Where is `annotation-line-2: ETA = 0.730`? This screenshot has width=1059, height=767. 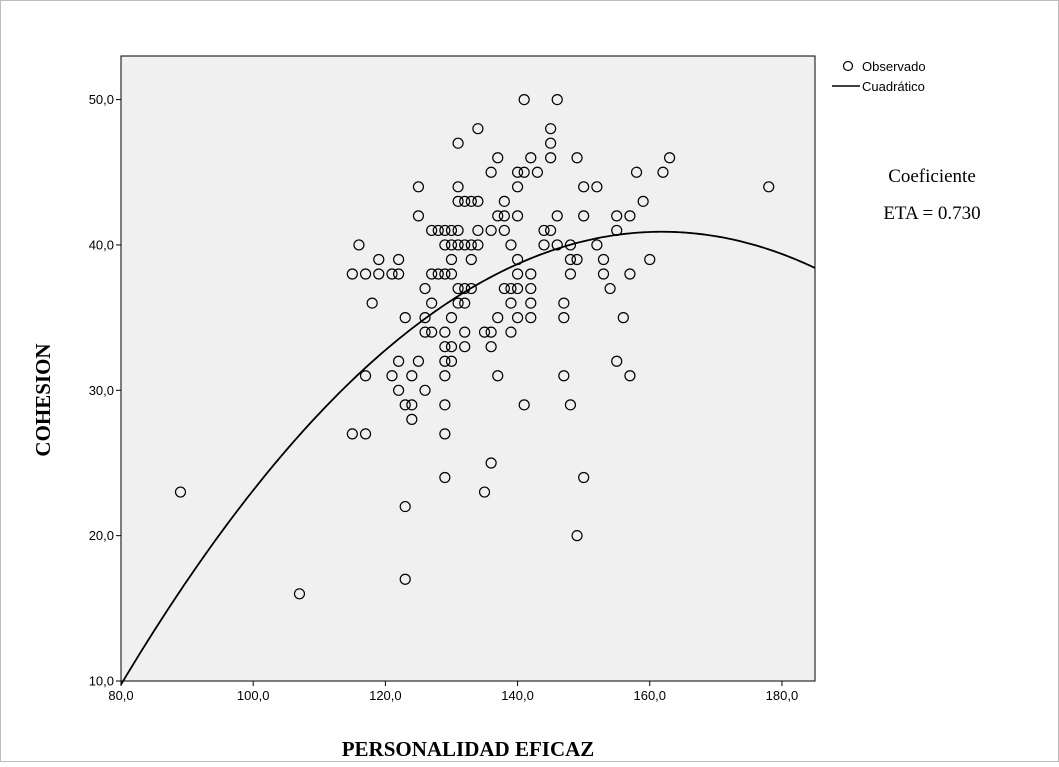 annotation-line-2: ETA = 0.730 is located at coordinates (931, 213).